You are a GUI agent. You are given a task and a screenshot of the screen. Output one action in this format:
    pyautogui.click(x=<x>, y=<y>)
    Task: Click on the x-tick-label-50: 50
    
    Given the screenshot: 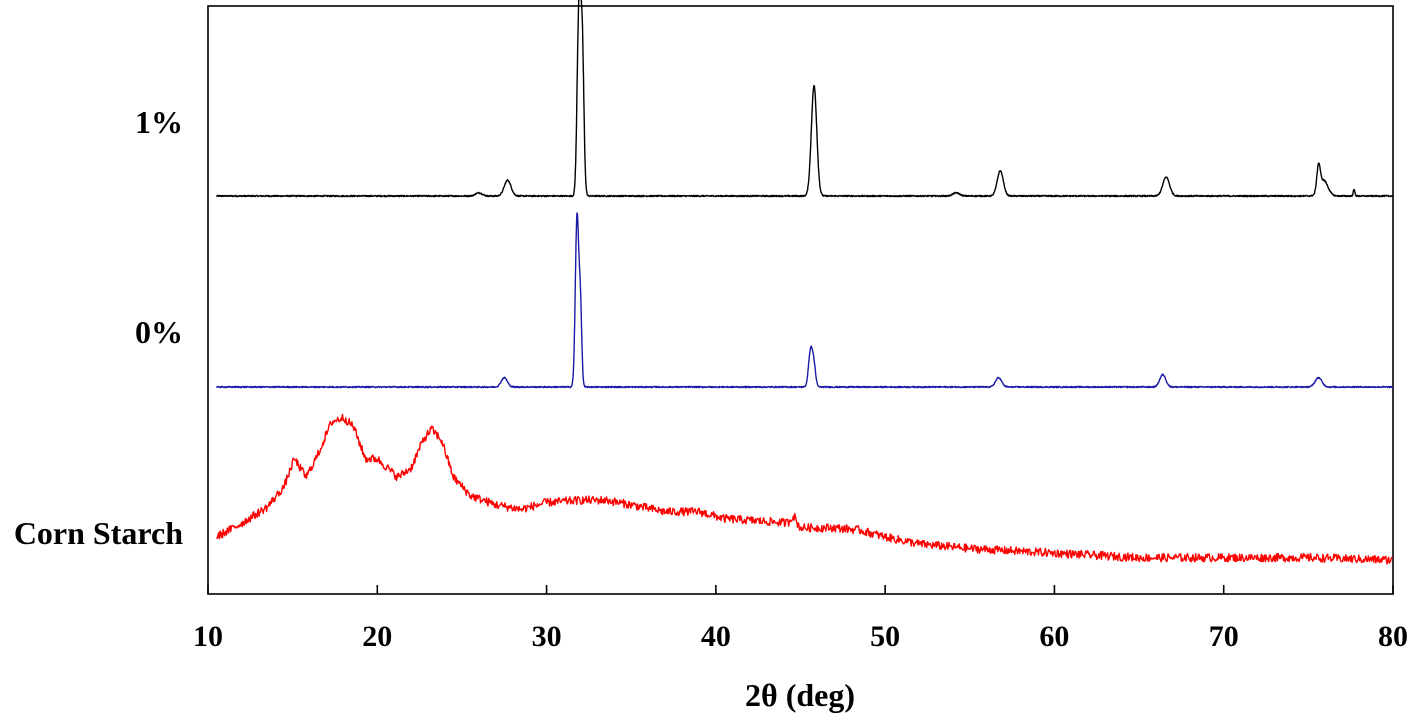 What is the action you would take?
    pyautogui.click(x=885, y=636)
    